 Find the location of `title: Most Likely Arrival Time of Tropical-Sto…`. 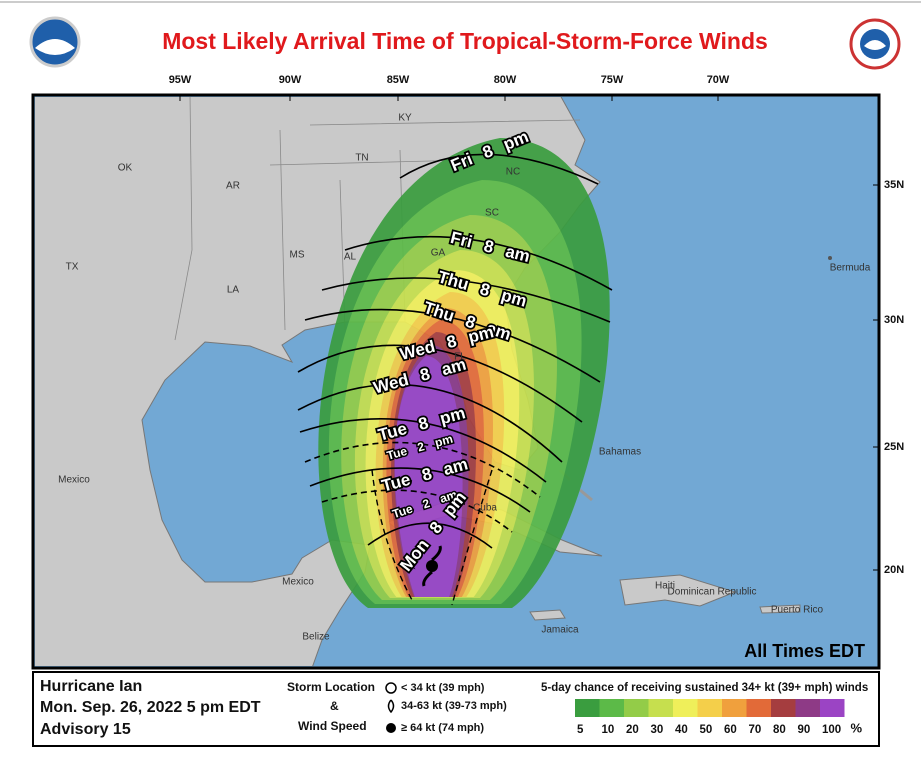

title: Most Likely Arrival Time of Tropical-Sto… is located at coordinates (465, 41).